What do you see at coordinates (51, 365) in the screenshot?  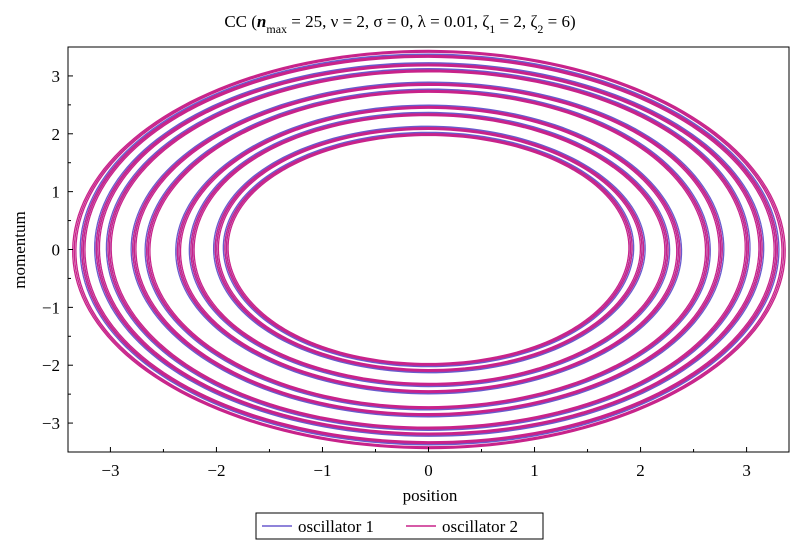 I see `y-tick-label: −2` at bounding box center [51, 365].